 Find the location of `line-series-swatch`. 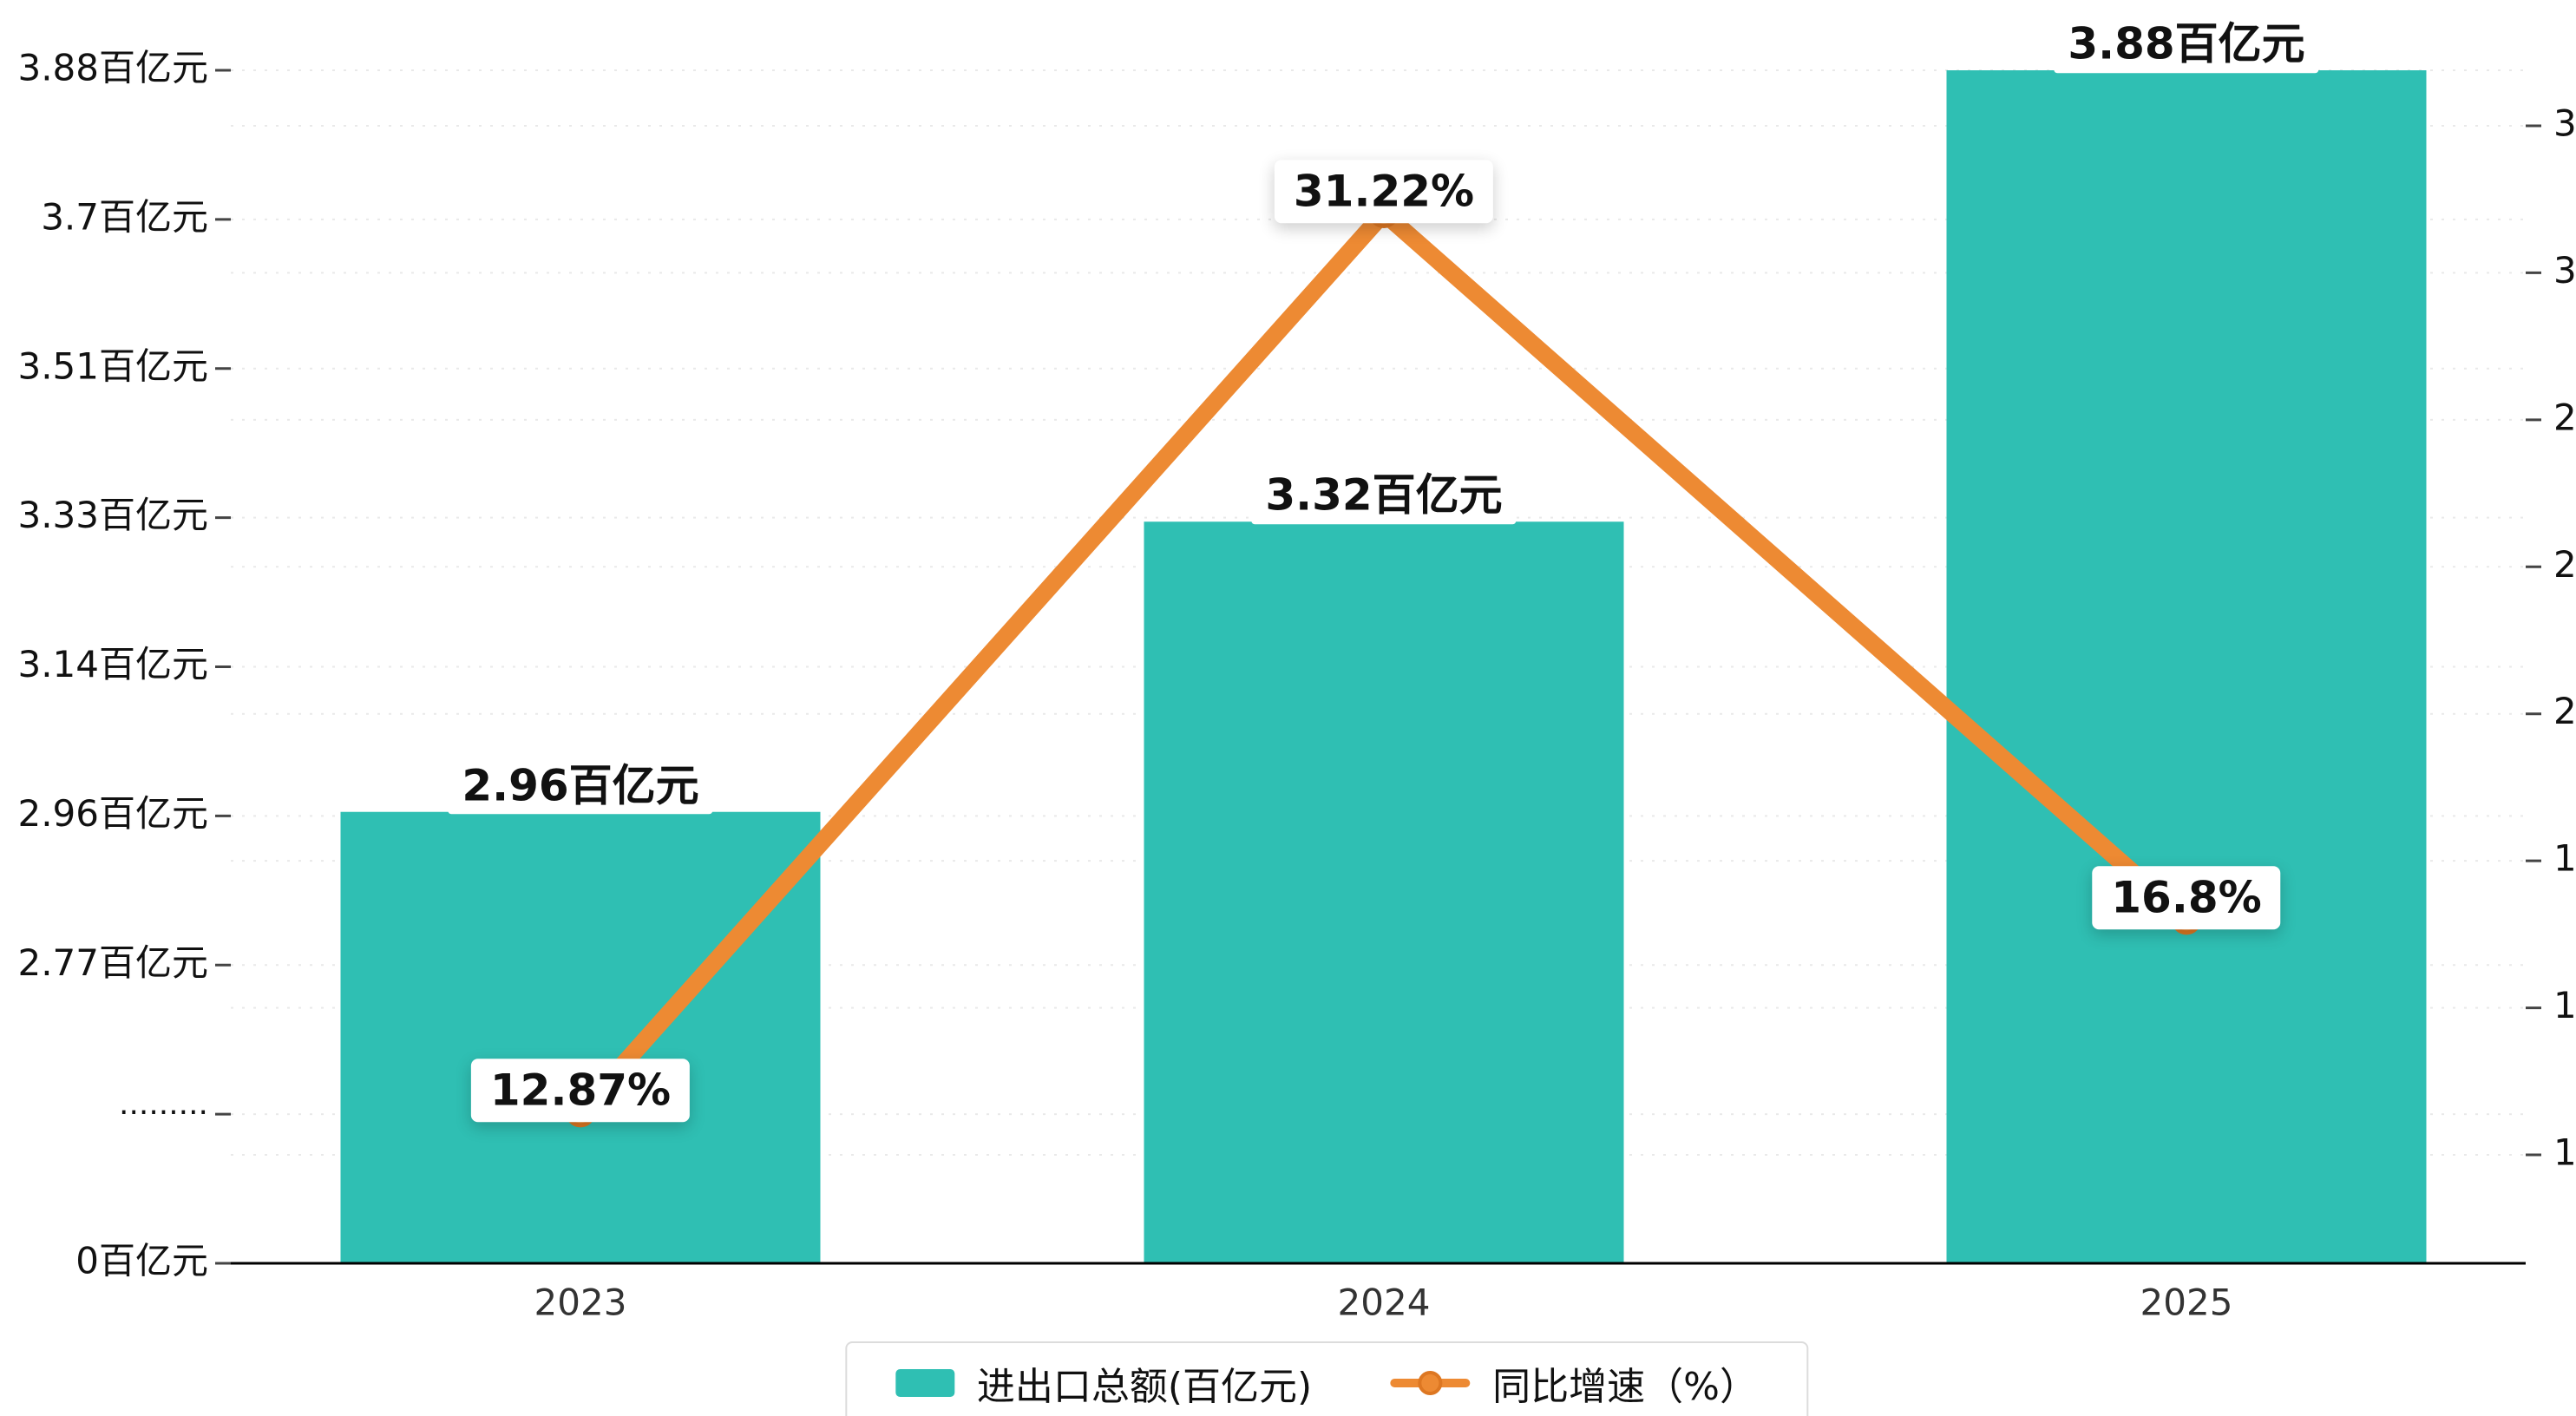

line-series-swatch is located at coordinates (1430, 1383).